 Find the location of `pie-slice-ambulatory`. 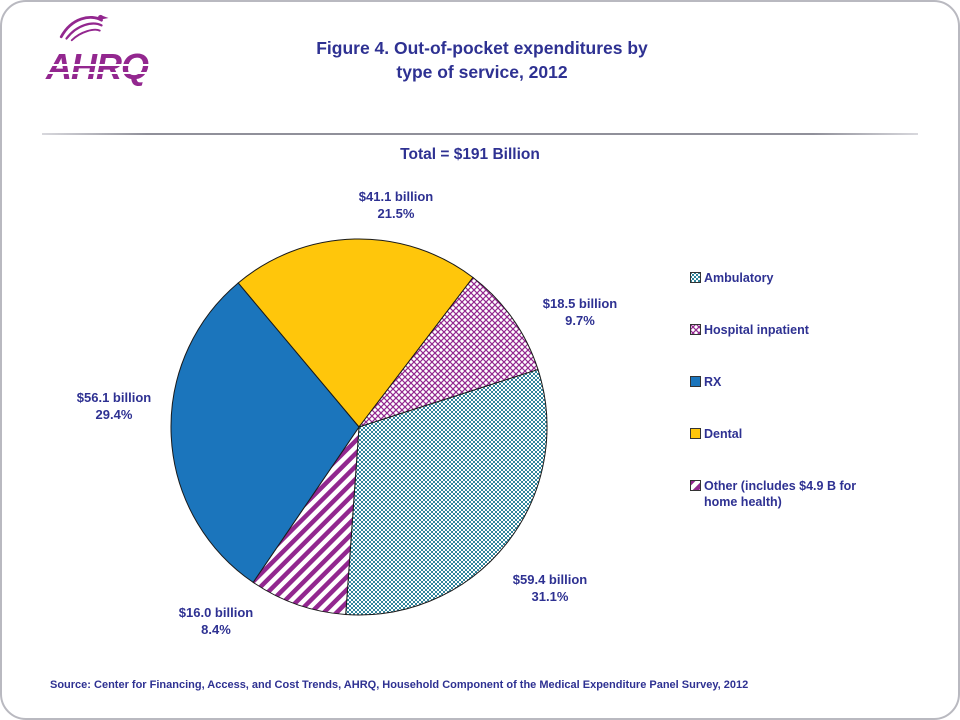

pie-slice-ambulatory is located at coordinates (446, 492).